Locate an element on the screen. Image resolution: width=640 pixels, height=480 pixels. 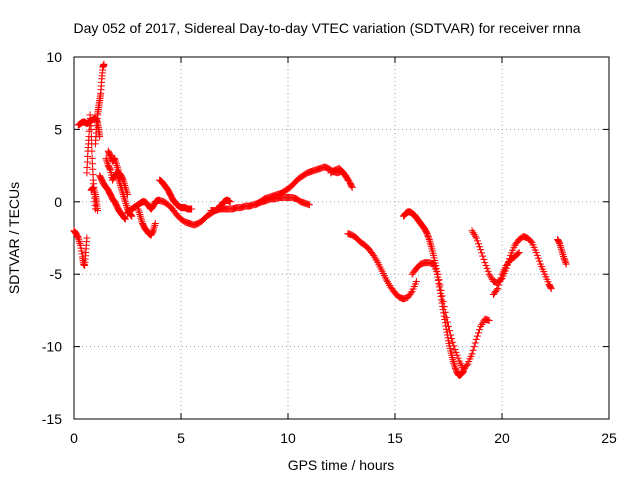
x-tick-labels: 0 5 10 15 20 25 is located at coordinates (343, 438).